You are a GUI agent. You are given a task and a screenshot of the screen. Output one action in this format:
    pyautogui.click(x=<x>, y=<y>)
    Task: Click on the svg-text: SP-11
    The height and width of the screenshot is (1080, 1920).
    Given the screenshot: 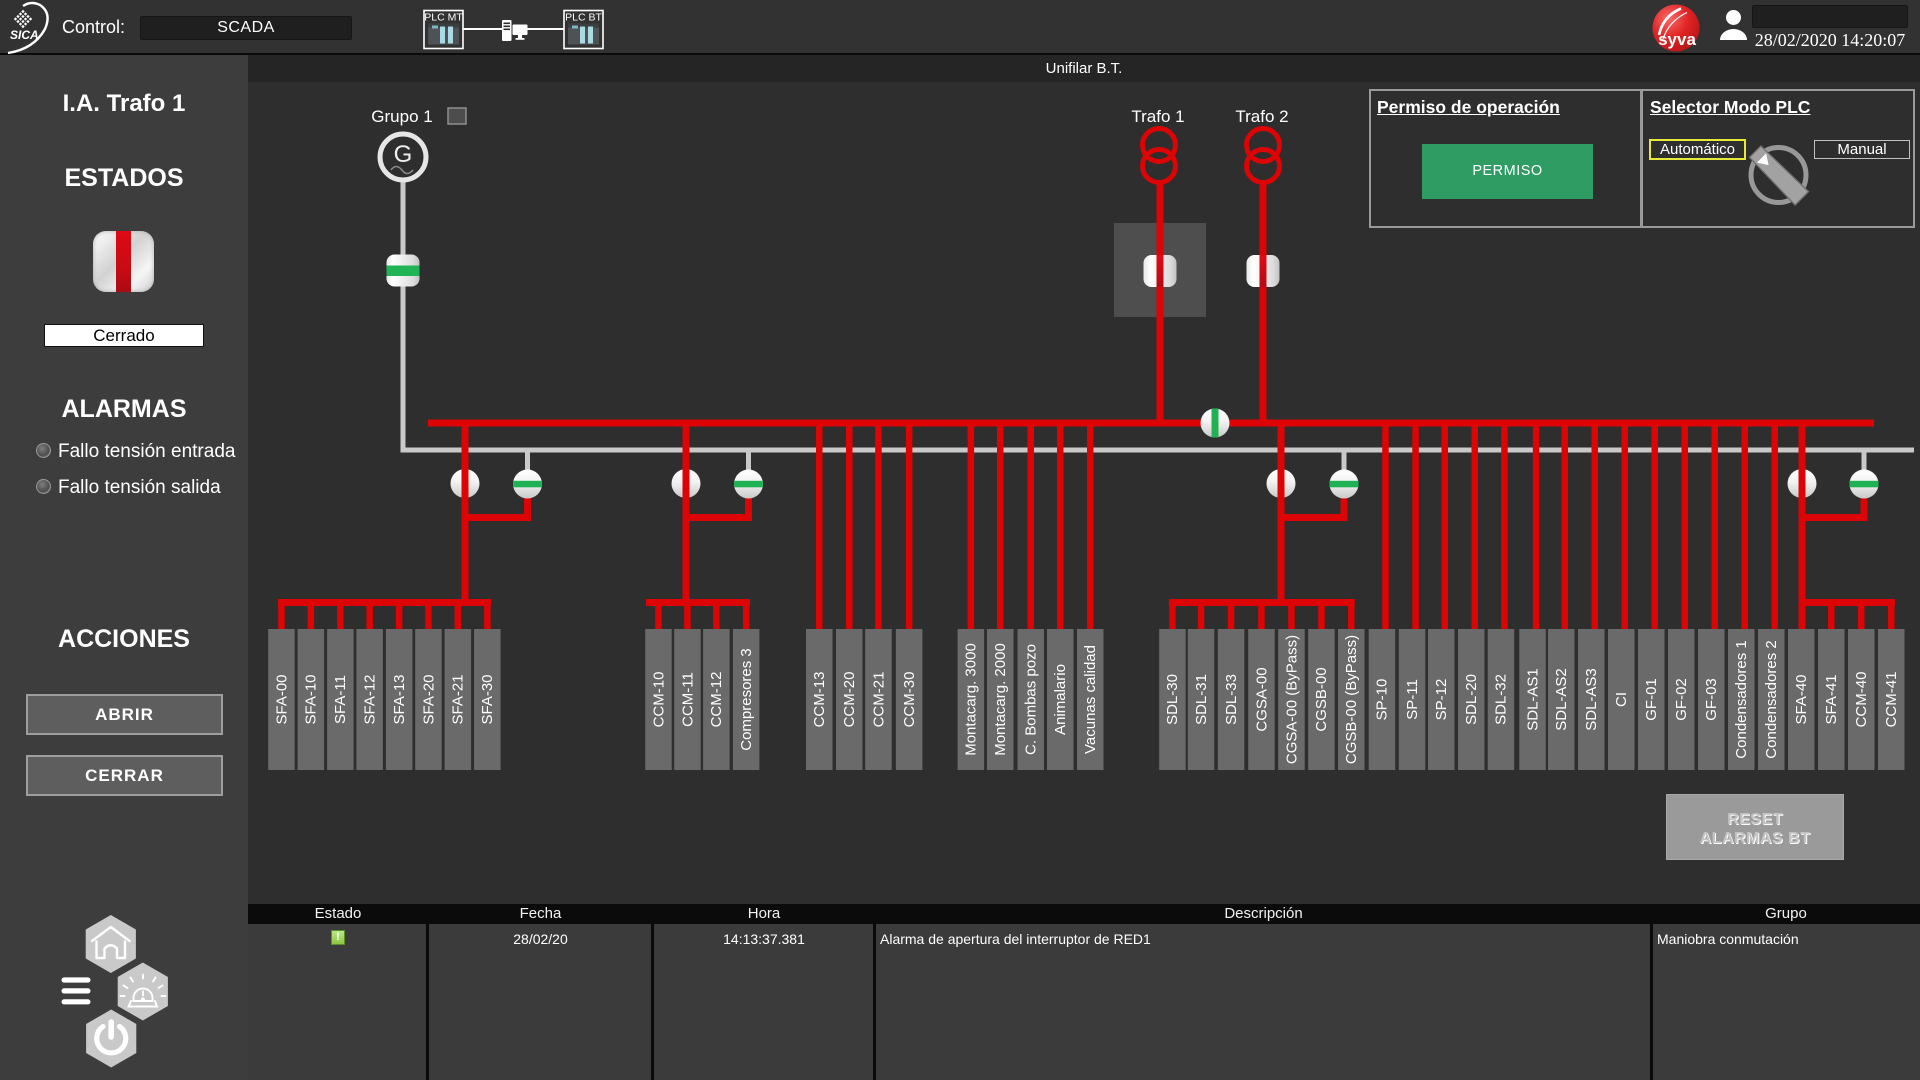 What is the action you would take?
    pyautogui.click(x=1412, y=699)
    